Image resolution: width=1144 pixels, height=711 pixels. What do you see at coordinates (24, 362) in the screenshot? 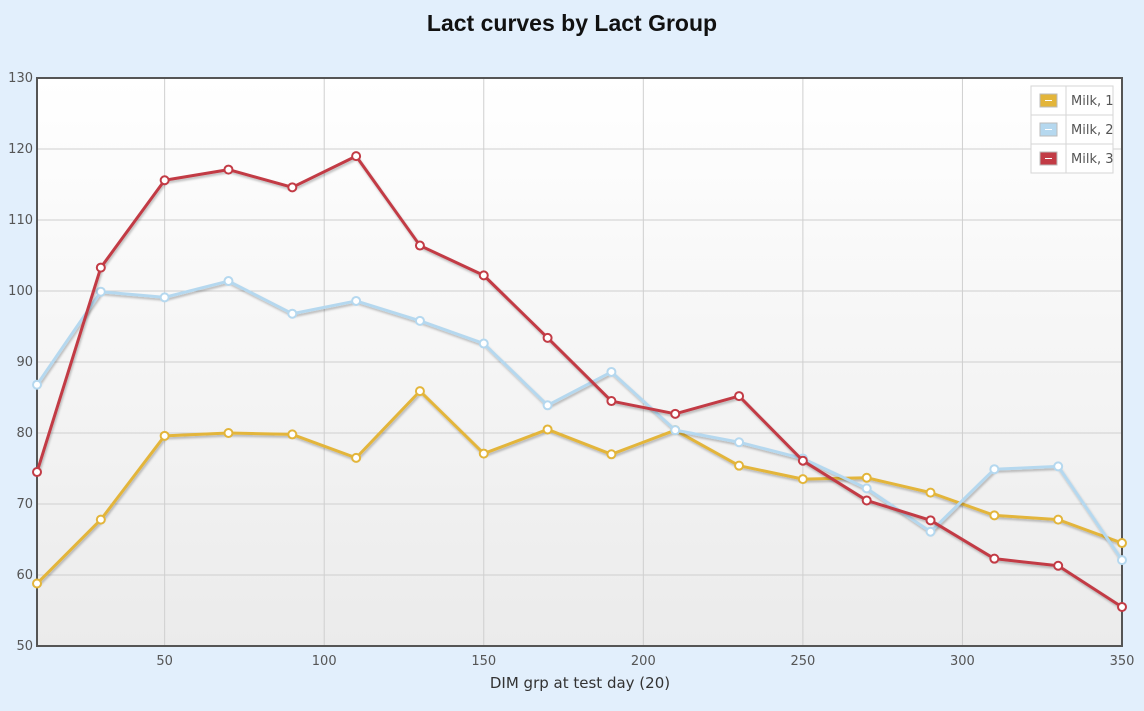
I see `y-tick-label: 90` at bounding box center [24, 362].